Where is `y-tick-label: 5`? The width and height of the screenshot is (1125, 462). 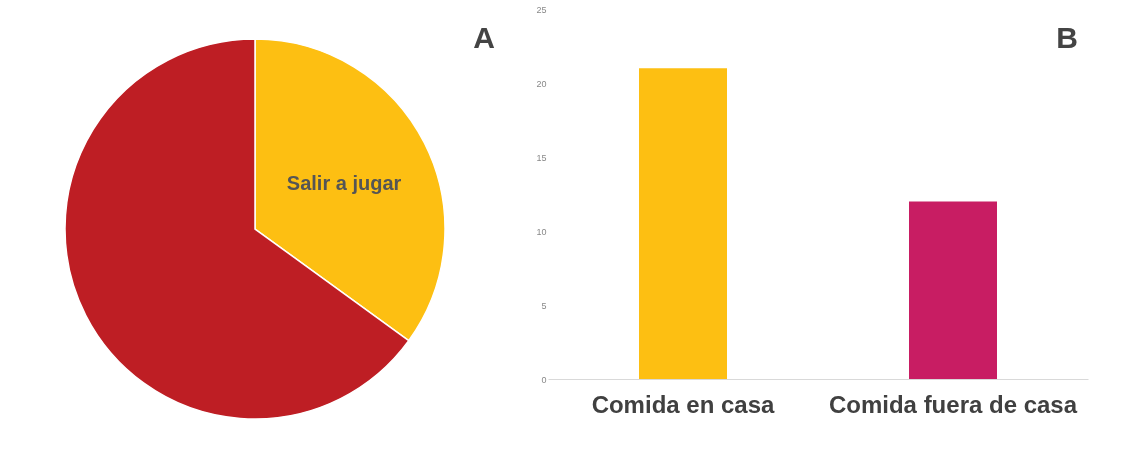
y-tick-label: 5 is located at coordinates (544, 305).